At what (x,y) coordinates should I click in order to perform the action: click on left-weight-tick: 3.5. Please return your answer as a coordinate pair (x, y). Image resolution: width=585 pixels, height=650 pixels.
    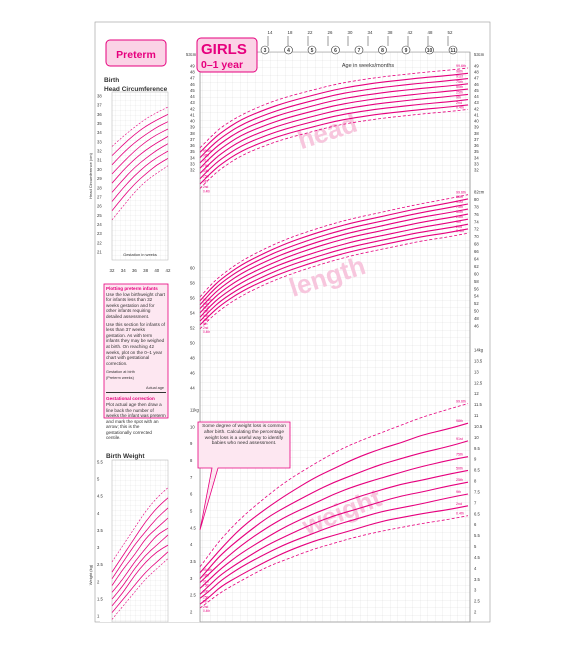
    Looking at the image, I should click on (193, 561).